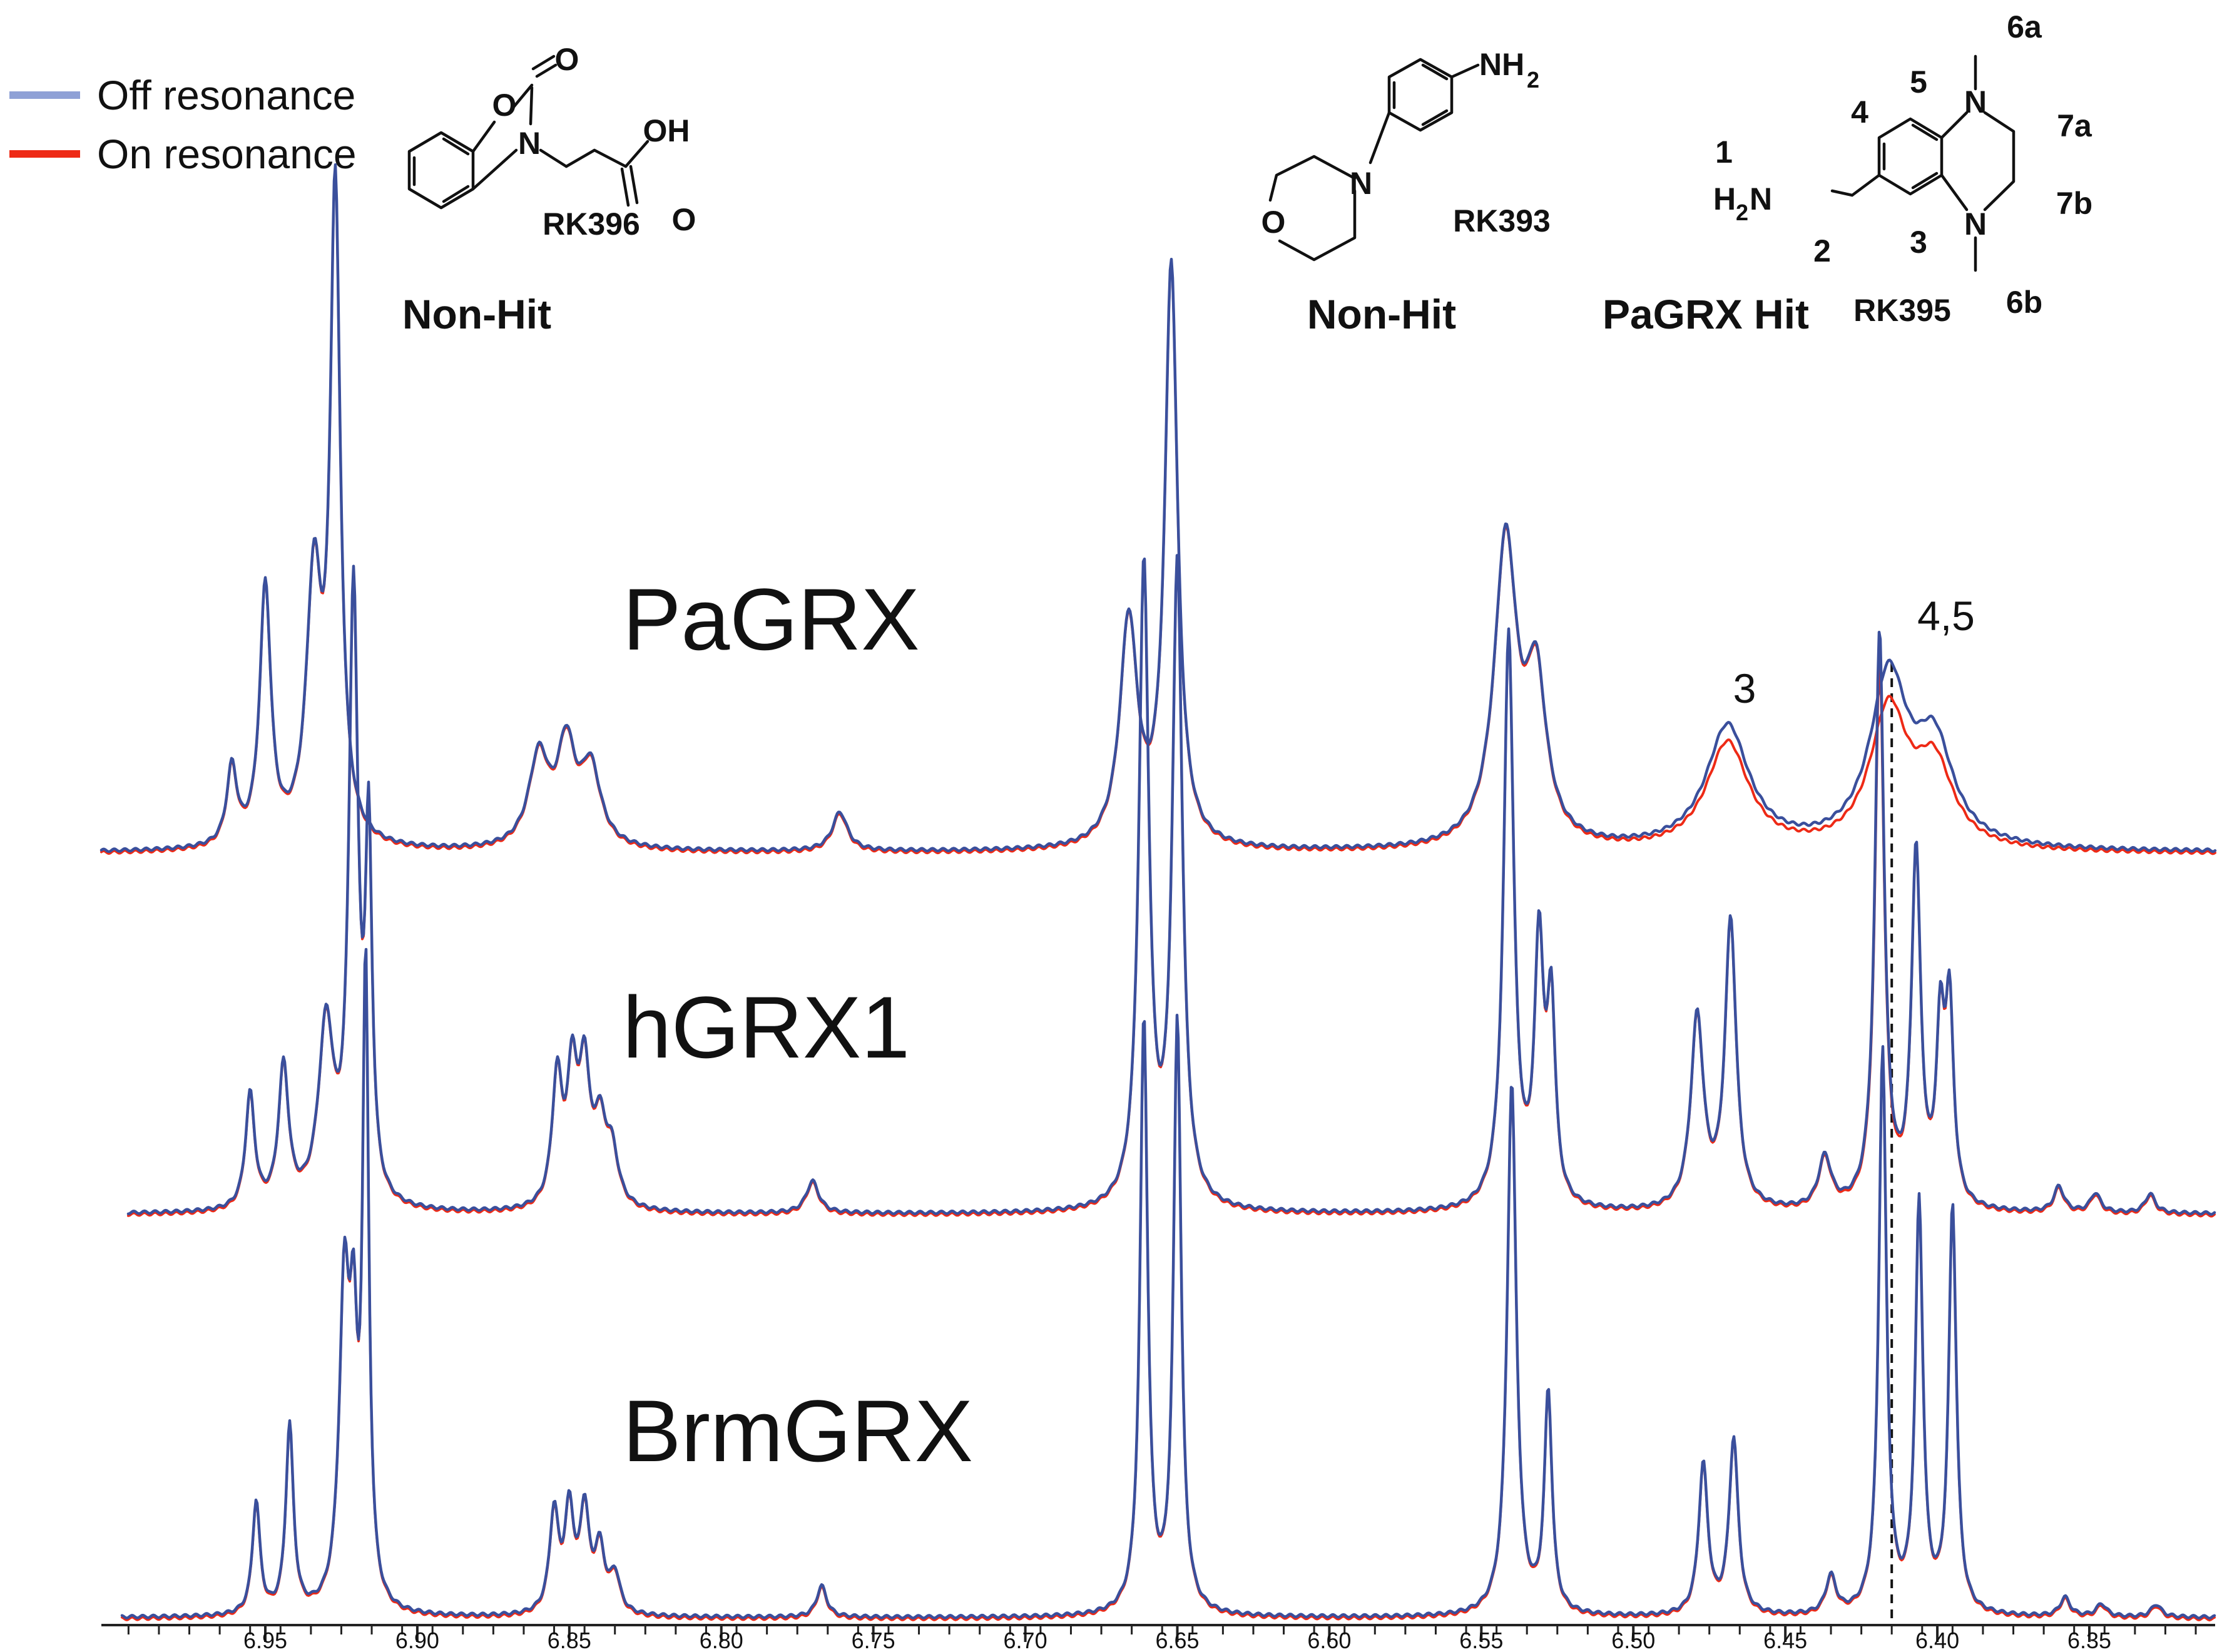 This screenshot has width=2222, height=1652. Describe the element at coordinates (226, 95) in the screenshot. I see `legend-label-off-resonance: Off resonance` at that location.